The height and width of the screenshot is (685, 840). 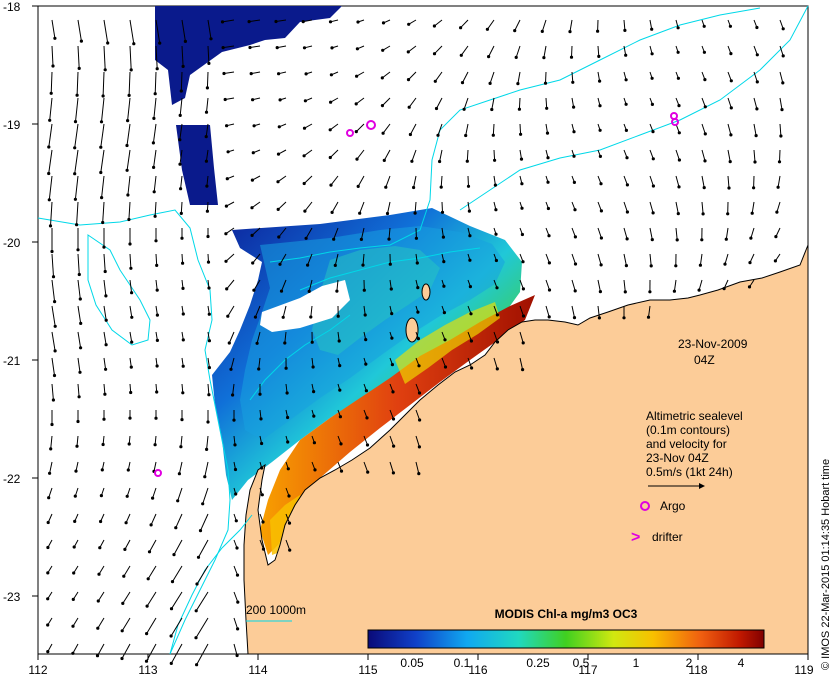 What do you see at coordinates (689, 472) in the screenshot?
I see `legend-line: 0.5m/s (1kt 24h)` at bounding box center [689, 472].